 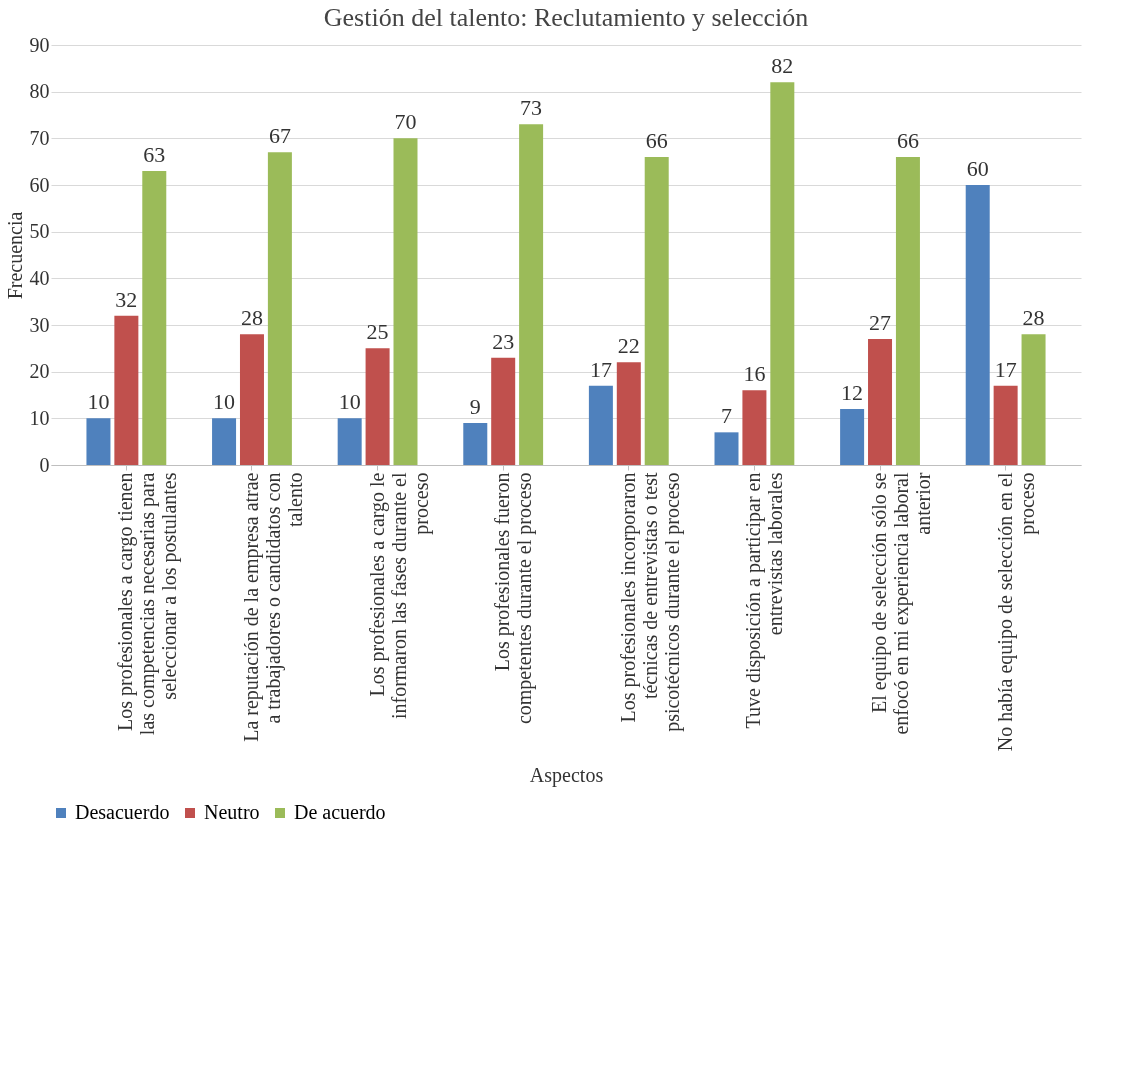 What do you see at coordinates (39, 137) in the screenshot?
I see `y-tick-label: 70` at bounding box center [39, 137].